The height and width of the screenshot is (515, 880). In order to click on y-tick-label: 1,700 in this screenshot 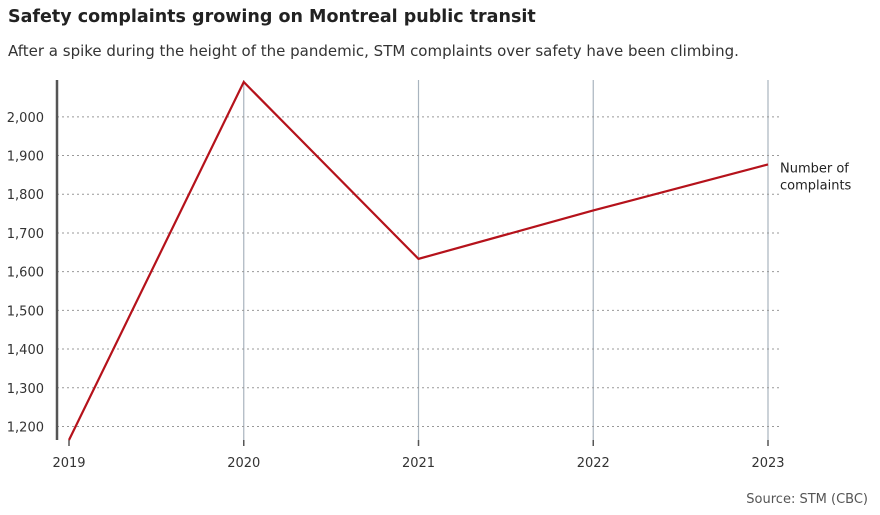, I will do `click(25, 234)`.